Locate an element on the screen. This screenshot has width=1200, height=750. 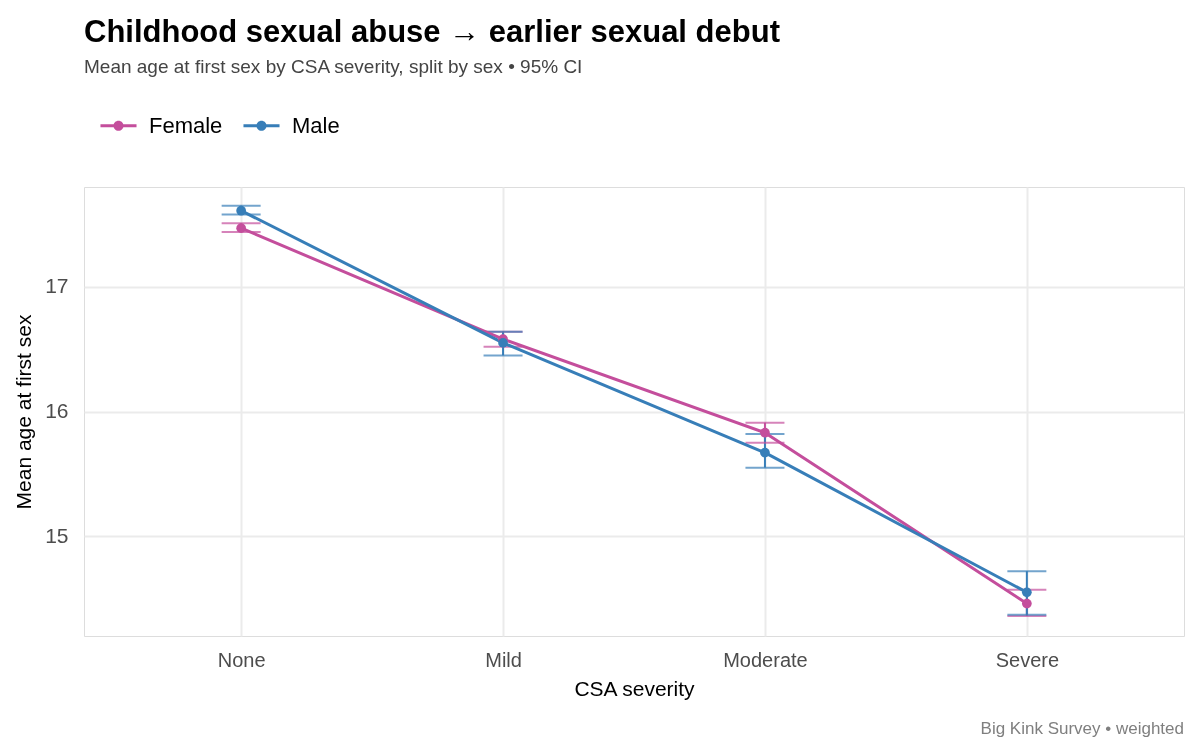
text: Big Kink Survey • weighted is located at coordinates (1082, 728).